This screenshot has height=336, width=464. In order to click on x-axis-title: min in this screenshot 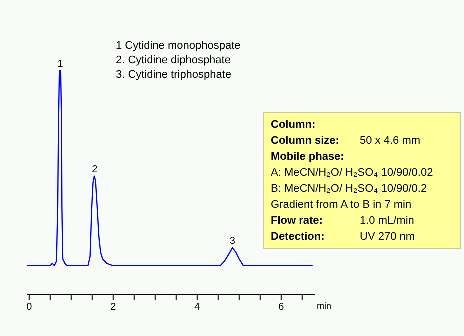, I will do `click(324, 306)`.